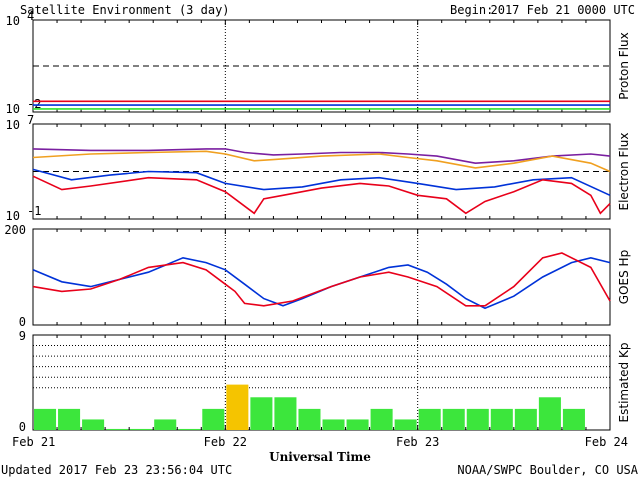 The width and height of the screenshot is (640, 480). I want to click on x-tick-label: Feb 22, so click(225, 442).